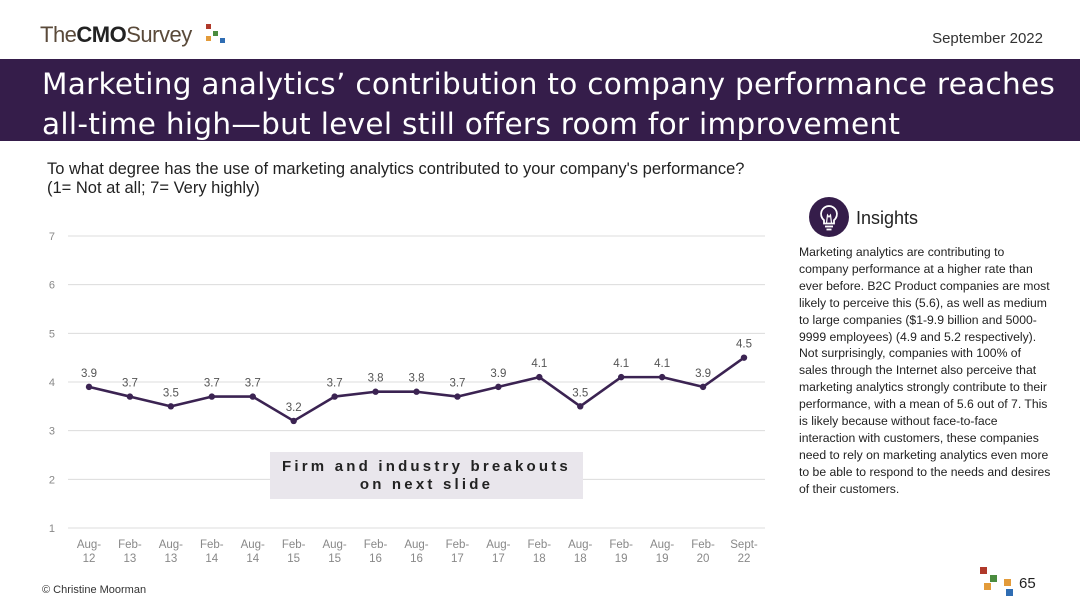 Image resolution: width=1080 pixels, height=607 pixels. I want to click on y-tick-label: 5, so click(52, 334).